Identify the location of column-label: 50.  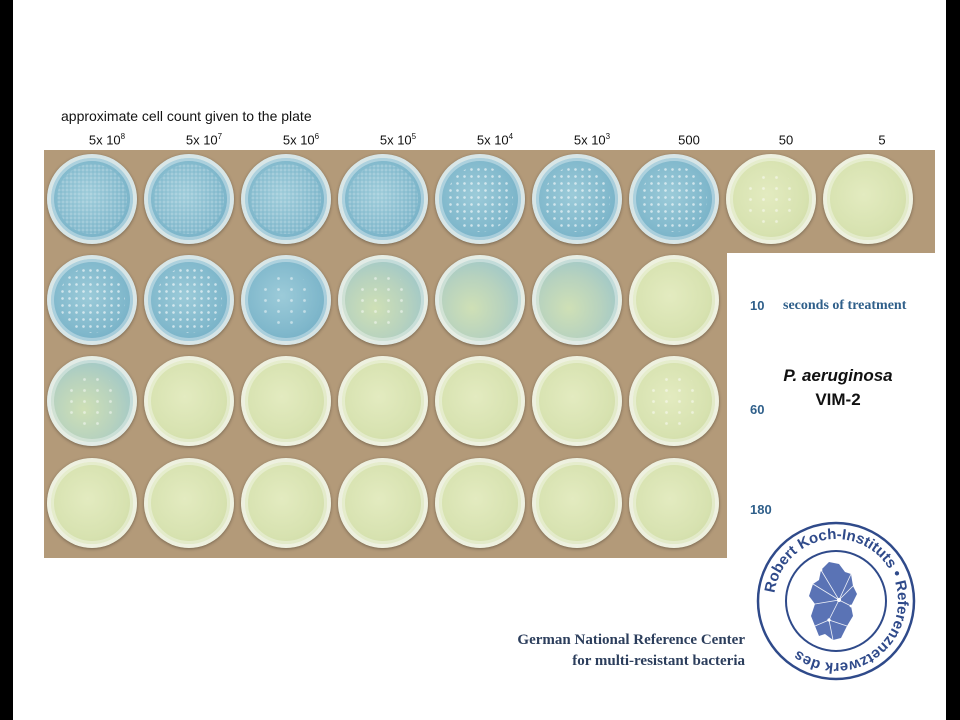
(786, 140).